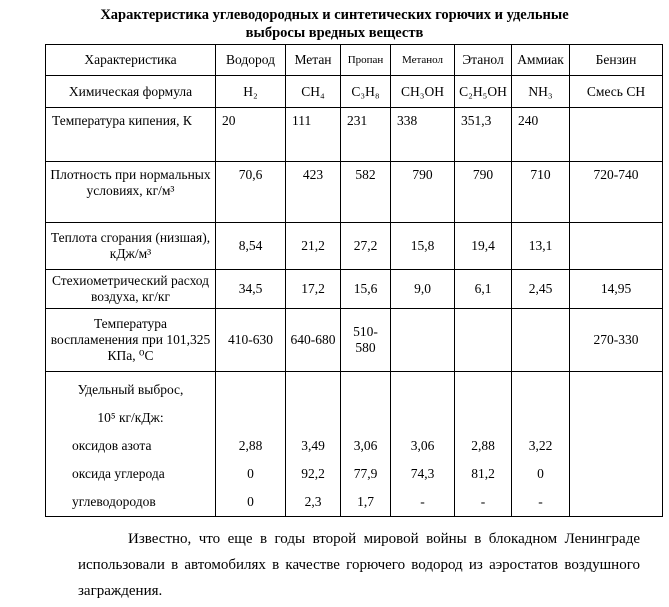 Image resolution: width=669 pixels, height=607 pixels. I want to click on emission-value: 92,2, so click(313, 473).